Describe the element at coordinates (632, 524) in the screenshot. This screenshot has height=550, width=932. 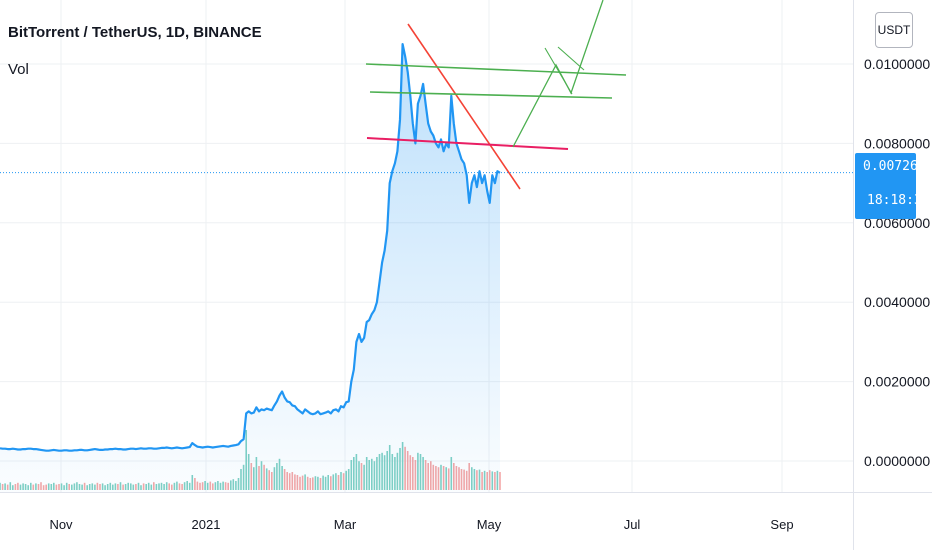
I see `x-tick-label: Jul` at that location.